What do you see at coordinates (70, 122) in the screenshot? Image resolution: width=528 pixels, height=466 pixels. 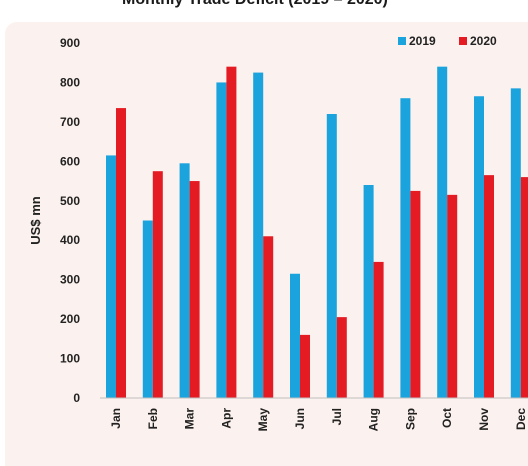 I see `y-tick-label: 700` at bounding box center [70, 122].